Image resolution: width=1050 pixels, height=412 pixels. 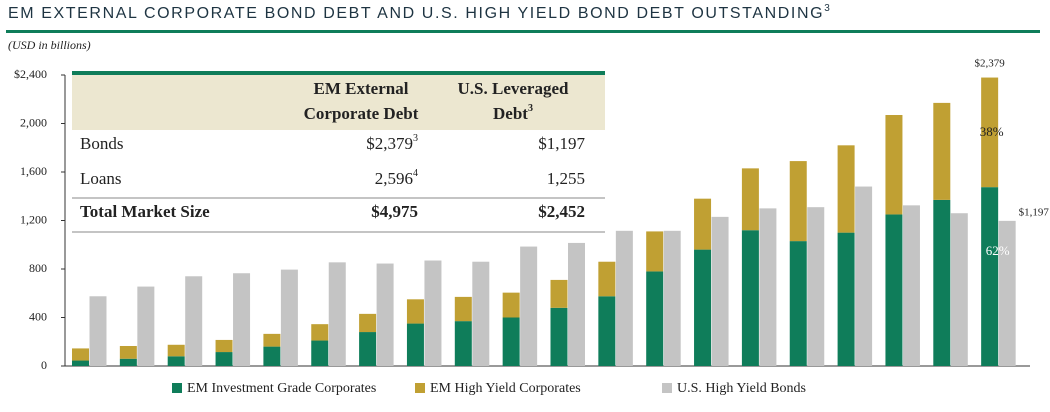 I want to click on legend-label: EM High Yield Corporates, so click(x=505, y=388).